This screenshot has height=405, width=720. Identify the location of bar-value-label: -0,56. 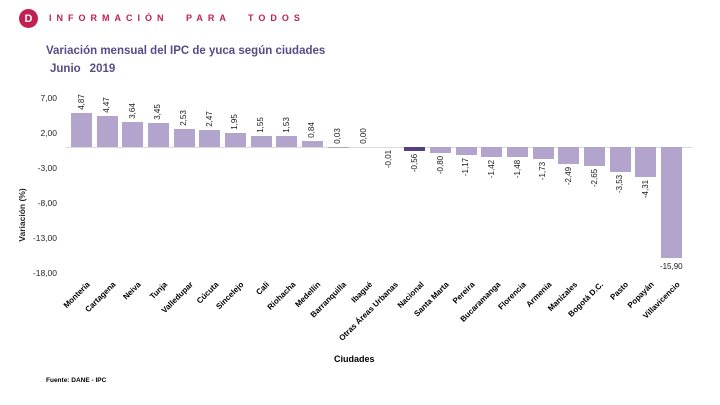
(415, 163).